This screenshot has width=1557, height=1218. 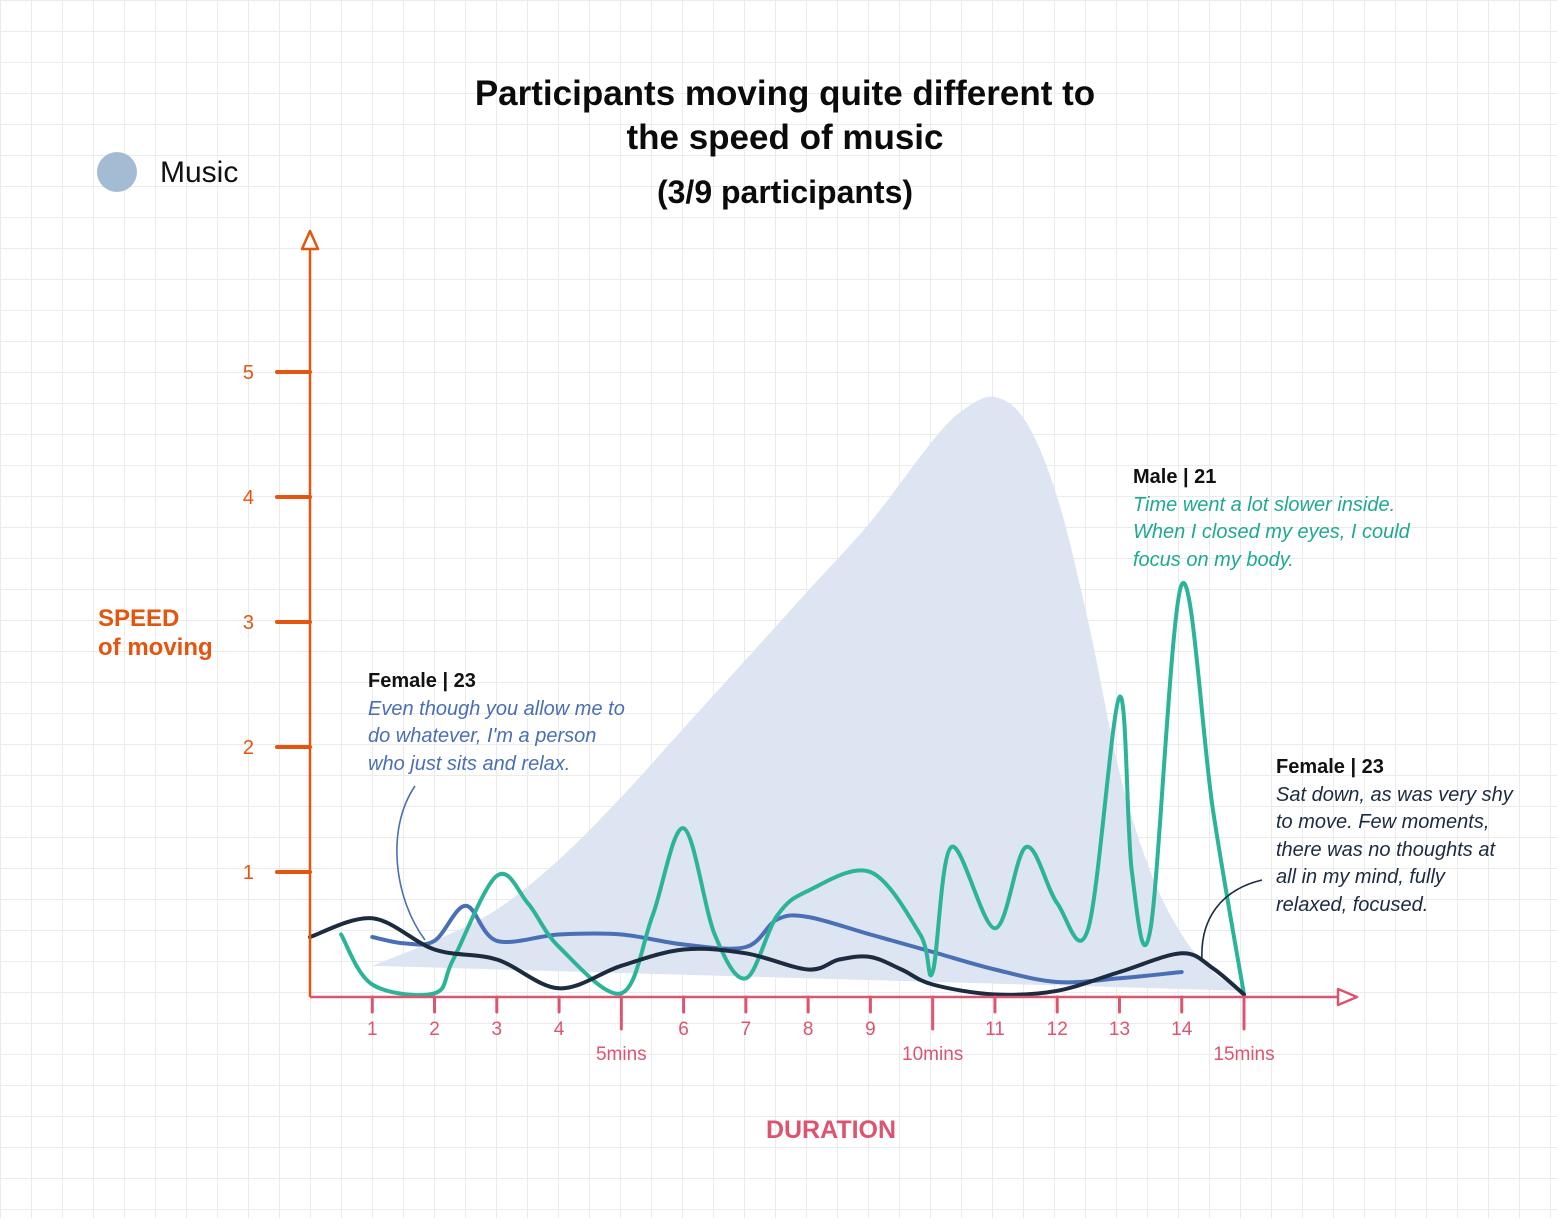 I want to click on y-axis-arrow, so click(x=310, y=240).